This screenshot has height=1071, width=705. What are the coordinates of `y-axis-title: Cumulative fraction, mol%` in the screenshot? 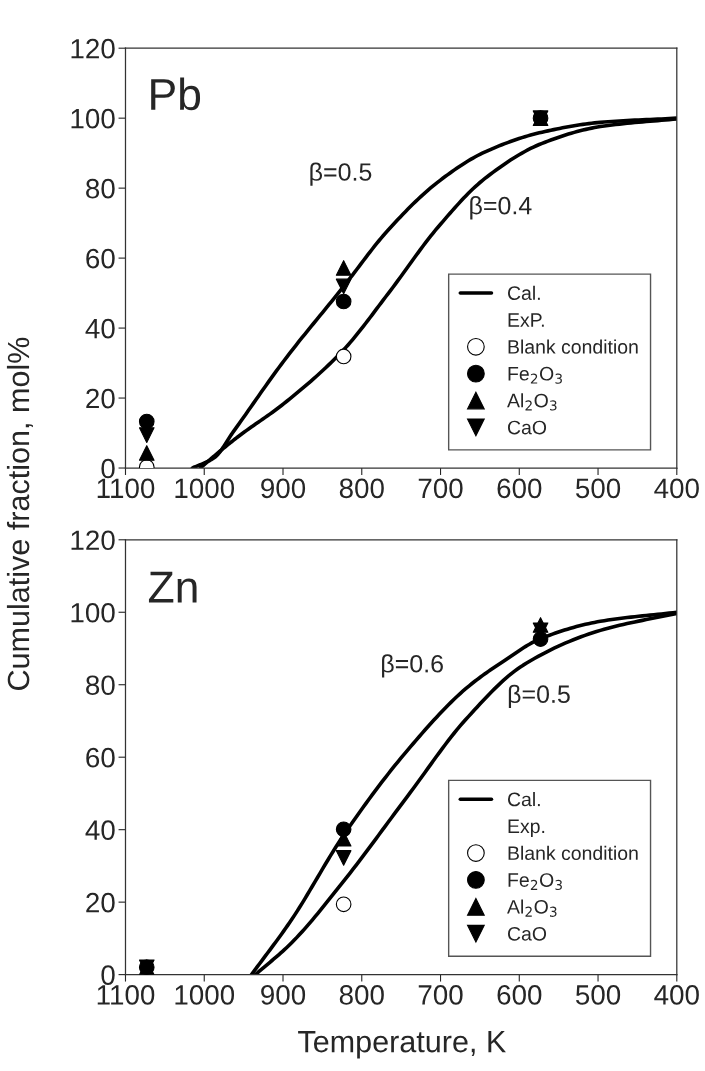 It's located at (19, 513).